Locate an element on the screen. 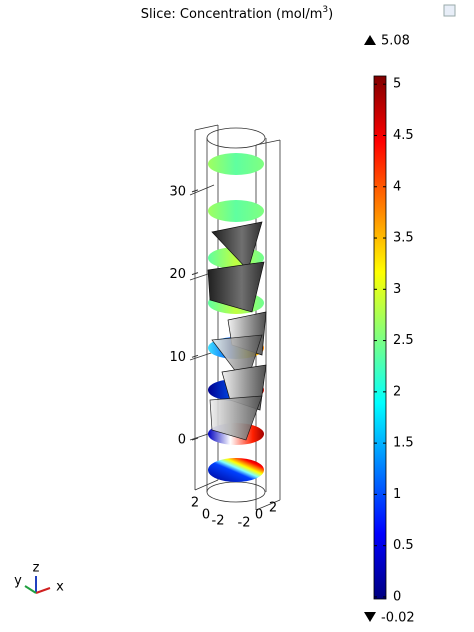  z-tick-label: 30 is located at coordinates (177, 191).